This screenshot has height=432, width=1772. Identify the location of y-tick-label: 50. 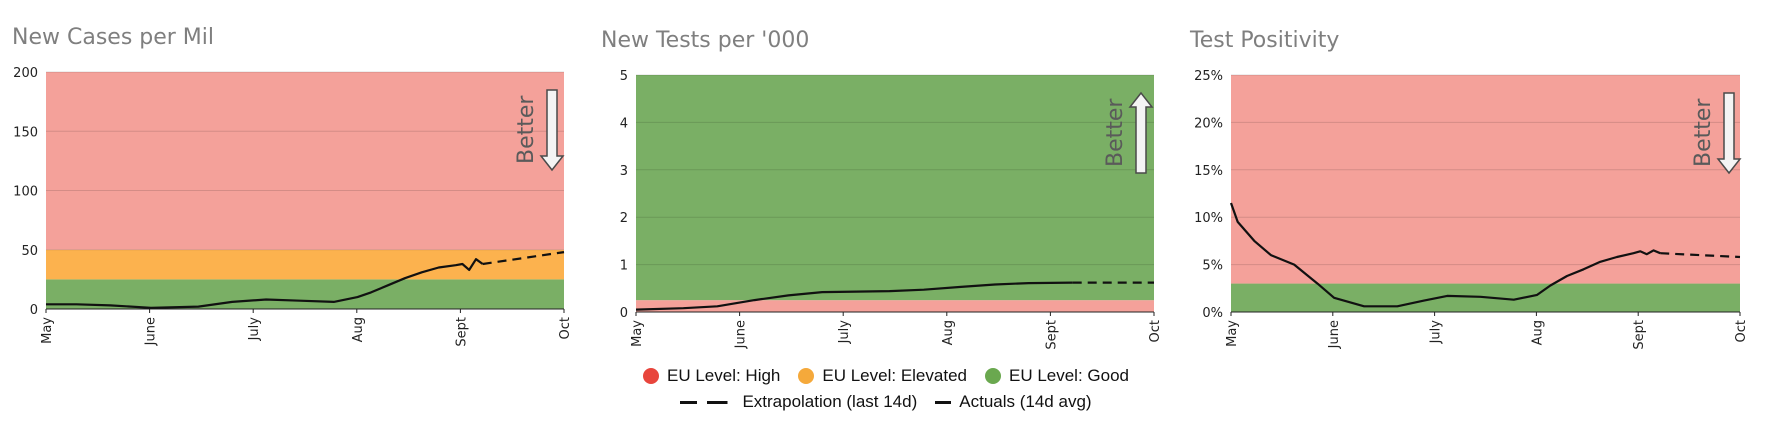
(29, 251).